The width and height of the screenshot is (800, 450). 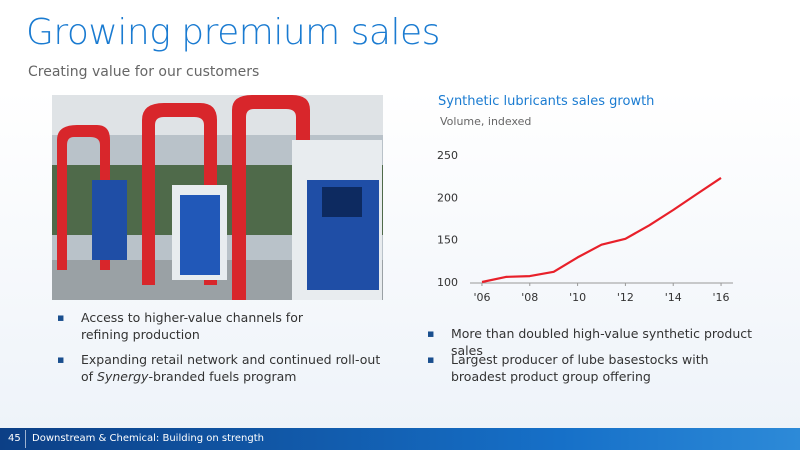 What do you see at coordinates (447, 240) in the screenshot?
I see `y-tick-label: 150` at bounding box center [447, 240].